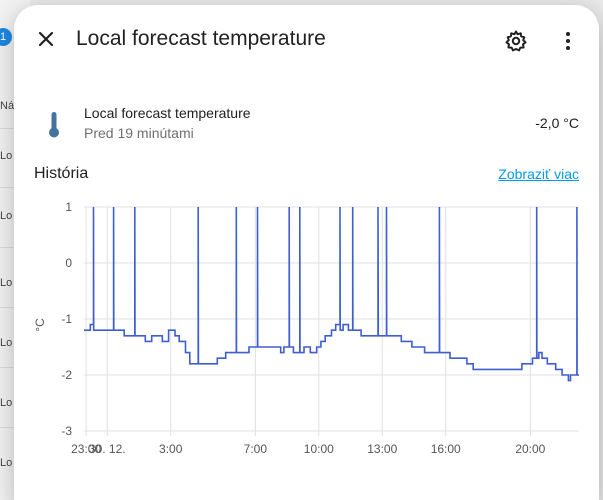 This screenshot has width=603, height=500. I want to click on y-tick-label: 0, so click(68, 263).